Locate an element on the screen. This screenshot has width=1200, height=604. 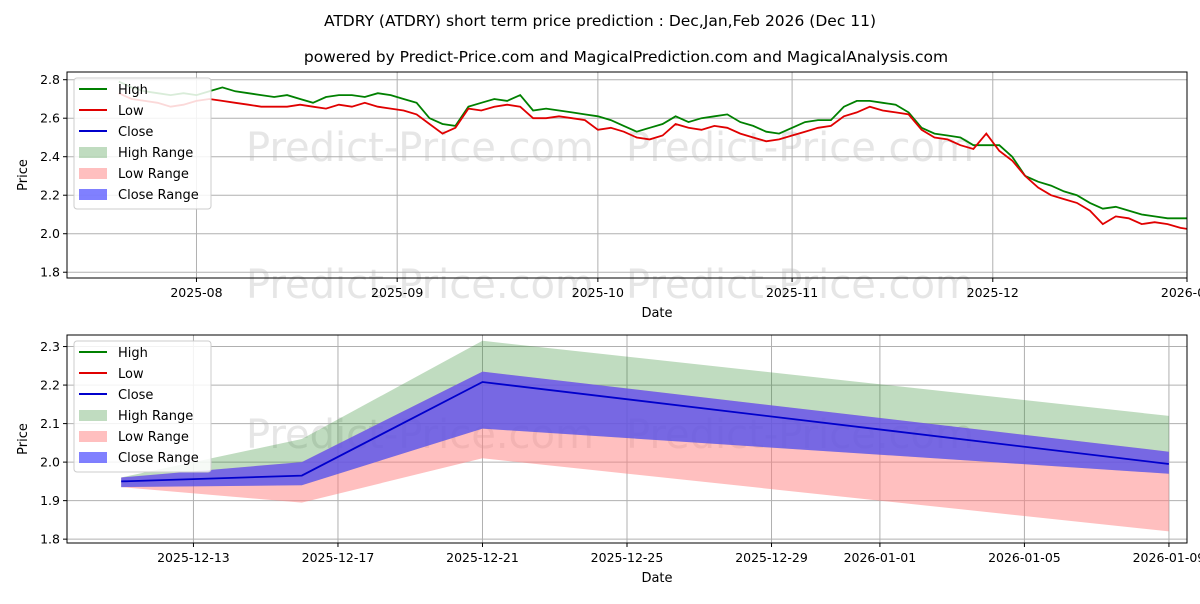
x-tick-label: 2025-10 is located at coordinates (598, 292).